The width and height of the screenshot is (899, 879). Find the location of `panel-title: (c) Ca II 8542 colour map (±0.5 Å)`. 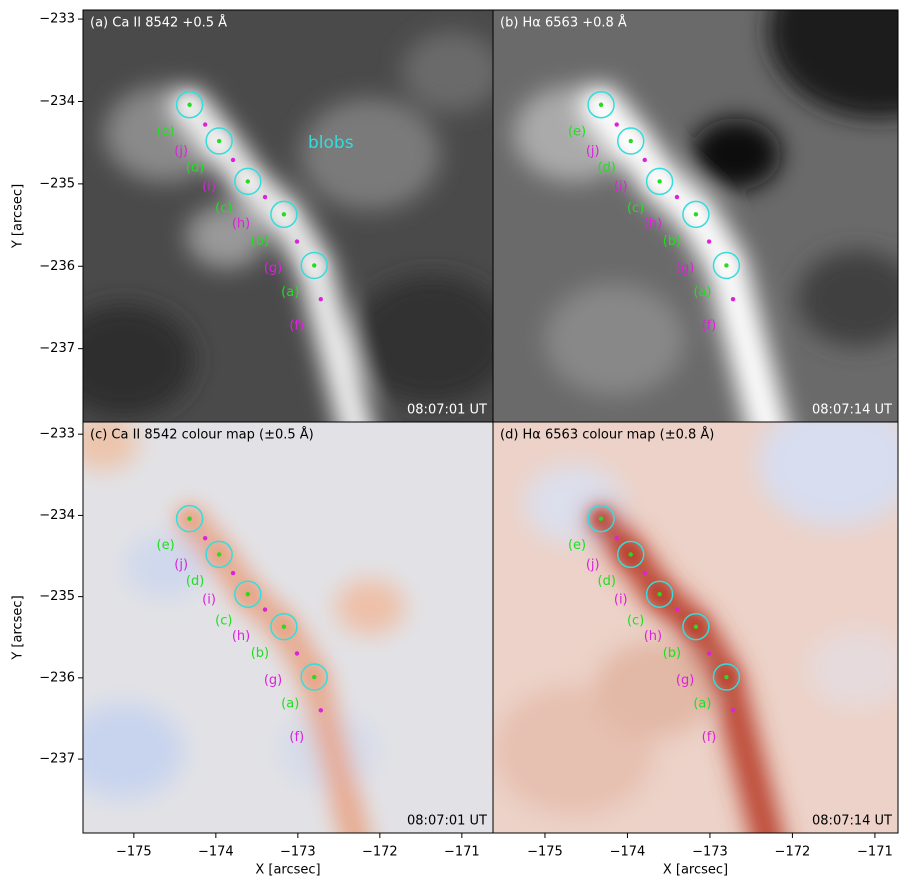

panel-title: (c) Ca II 8542 colour map (±0.5 Å) is located at coordinates (202, 435).